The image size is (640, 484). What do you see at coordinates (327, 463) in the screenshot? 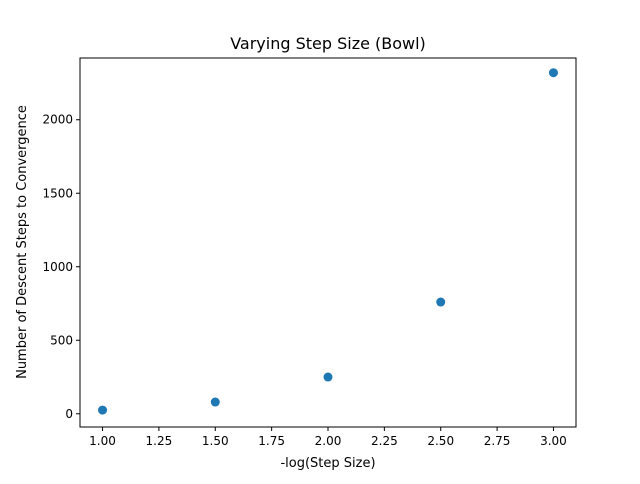
I see `x-axis-label: -log(Step Size)` at bounding box center [327, 463].